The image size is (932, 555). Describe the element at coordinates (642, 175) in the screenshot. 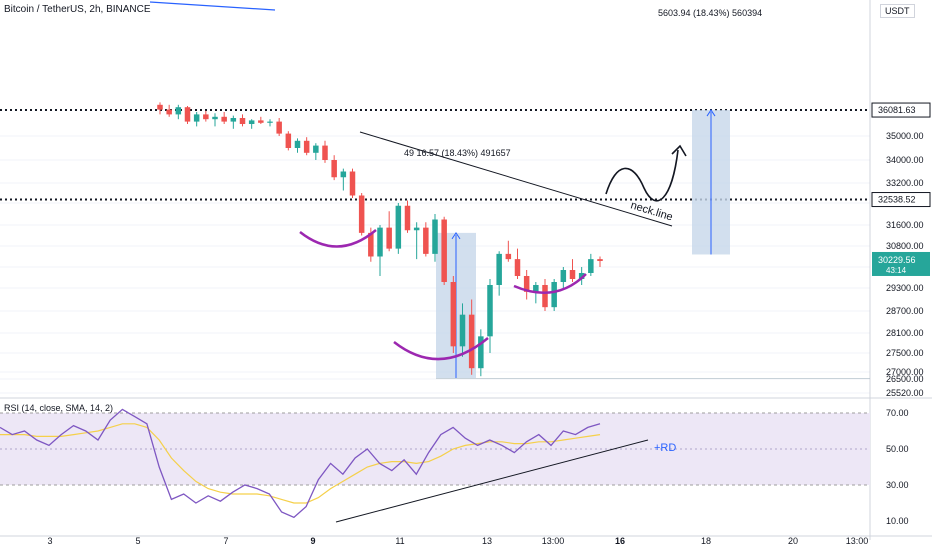

I see `projection-wave` at that location.